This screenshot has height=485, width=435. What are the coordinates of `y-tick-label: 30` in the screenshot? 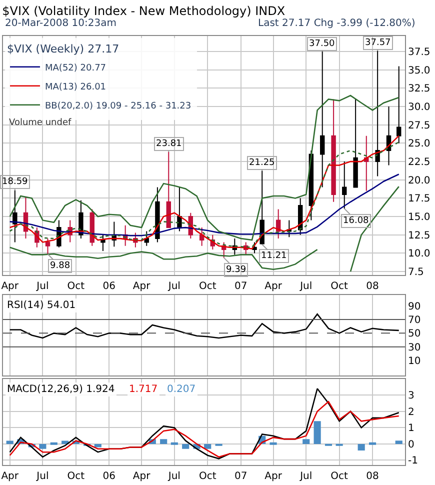 It's located at (414, 348).